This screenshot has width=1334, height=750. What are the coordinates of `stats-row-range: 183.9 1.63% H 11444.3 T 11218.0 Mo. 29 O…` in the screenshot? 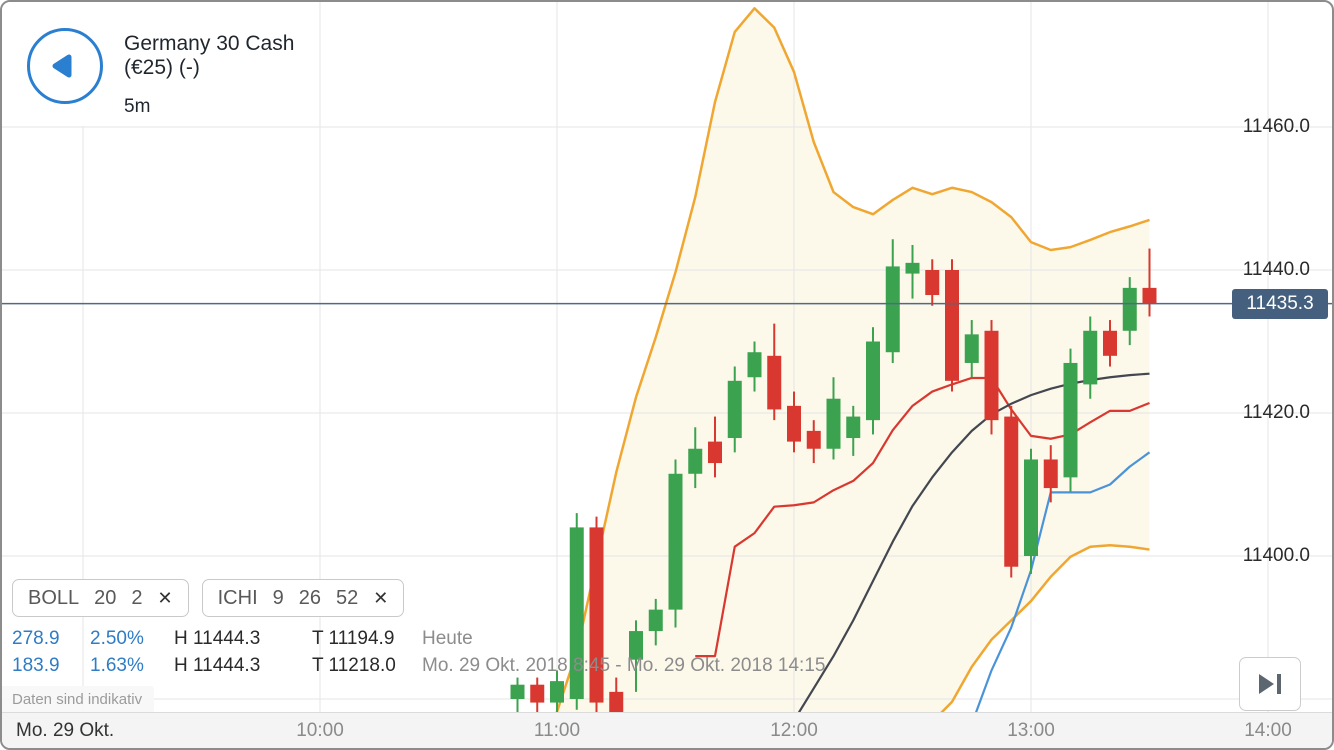 It's located at (418, 665).